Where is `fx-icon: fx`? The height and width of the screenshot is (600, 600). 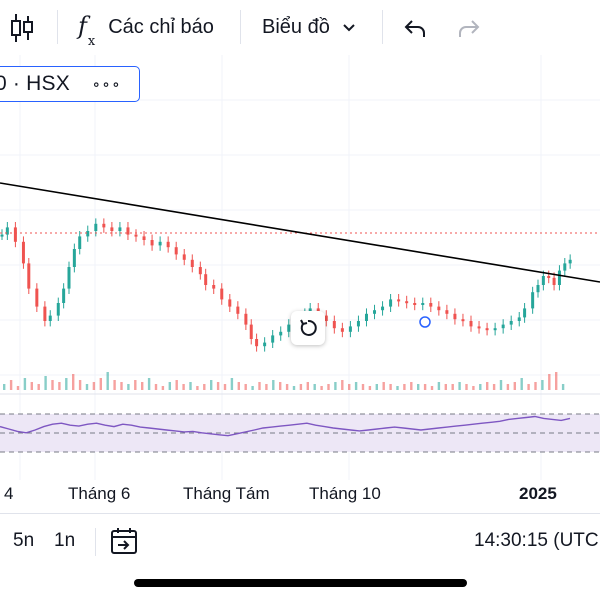
fx-icon: fx is located at coordinates (87, 30).